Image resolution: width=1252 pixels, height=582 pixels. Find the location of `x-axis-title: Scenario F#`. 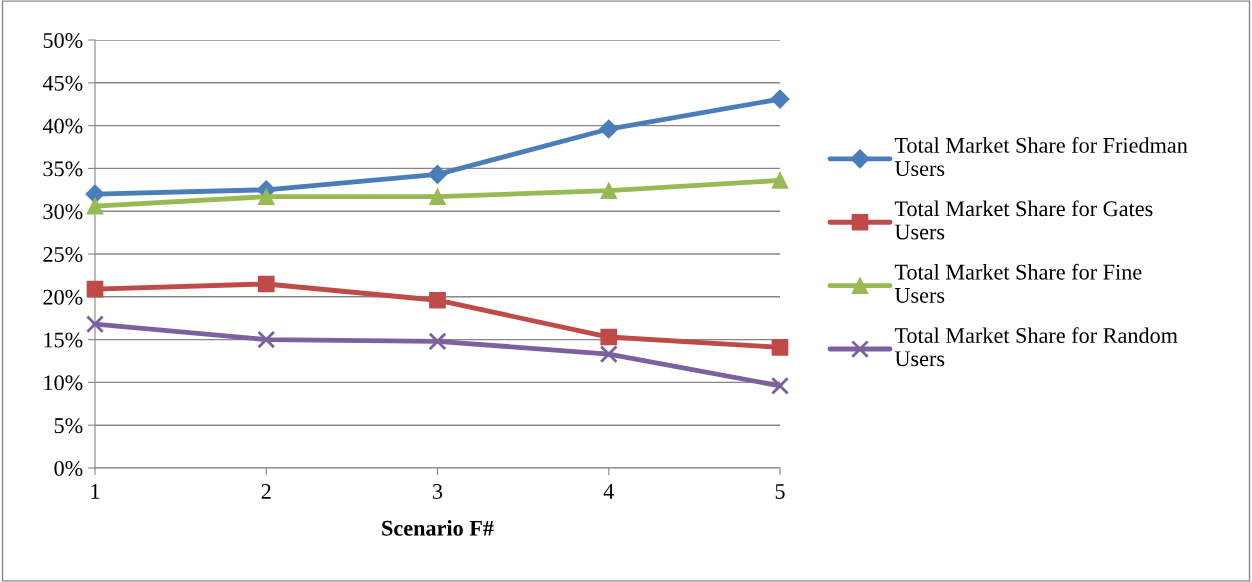

x-axis-title: Scenario F# is located at coordinates (438, 528).